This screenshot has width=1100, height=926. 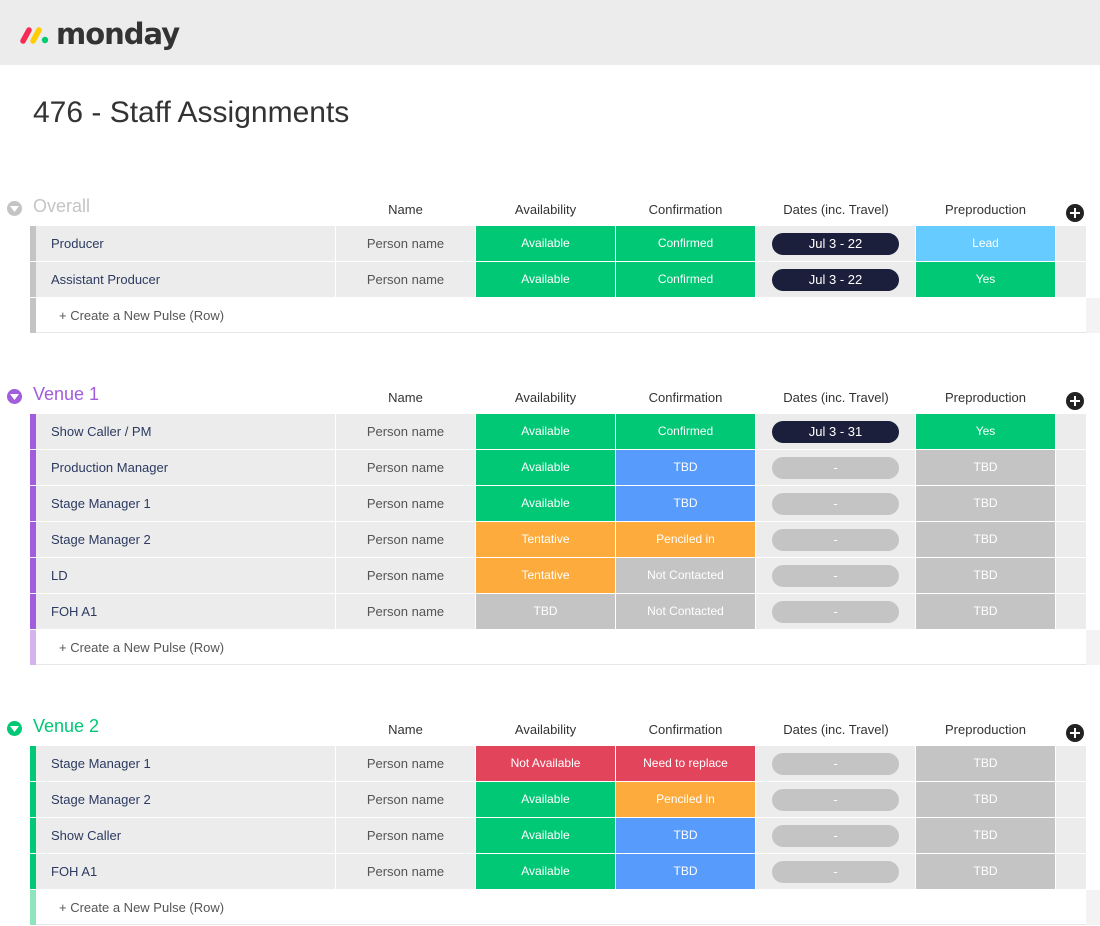 I want to click on availability-status: Not Available, so click(x=545, y=763).